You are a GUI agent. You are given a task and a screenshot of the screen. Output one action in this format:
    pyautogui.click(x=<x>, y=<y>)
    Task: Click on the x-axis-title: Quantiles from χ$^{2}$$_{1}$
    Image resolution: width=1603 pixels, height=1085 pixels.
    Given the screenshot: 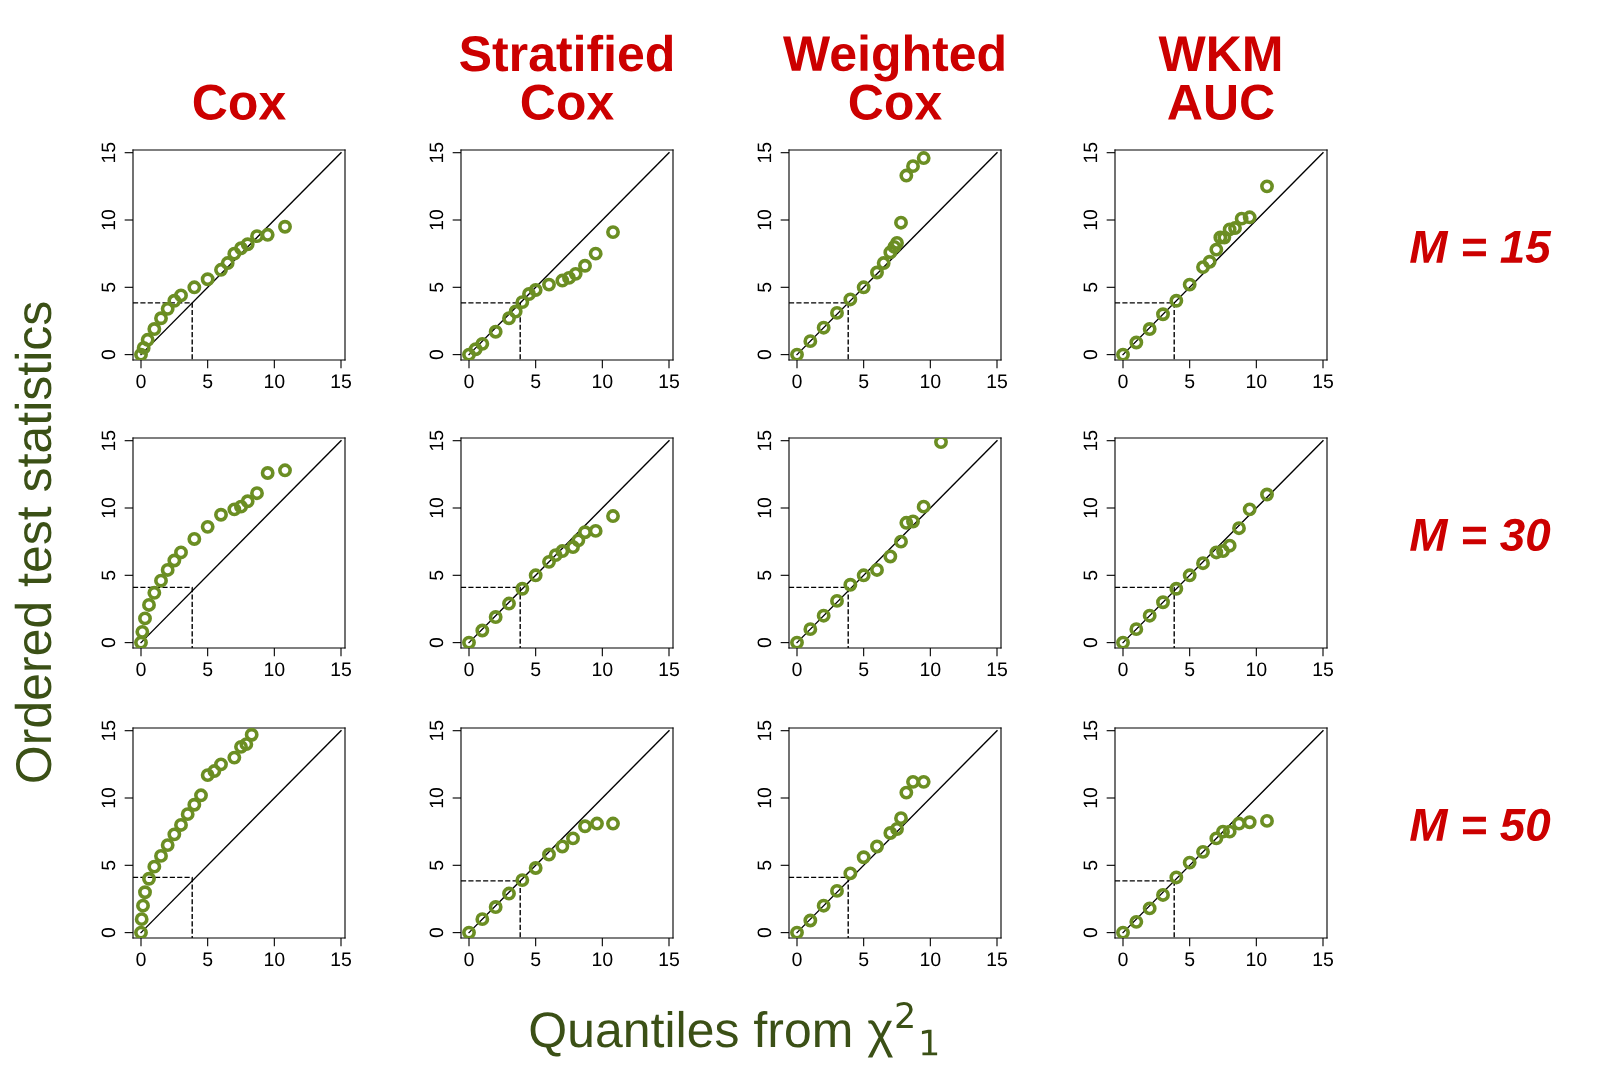 What is the action you would take?
    pyautogui.click(x=734, y=1030)
    